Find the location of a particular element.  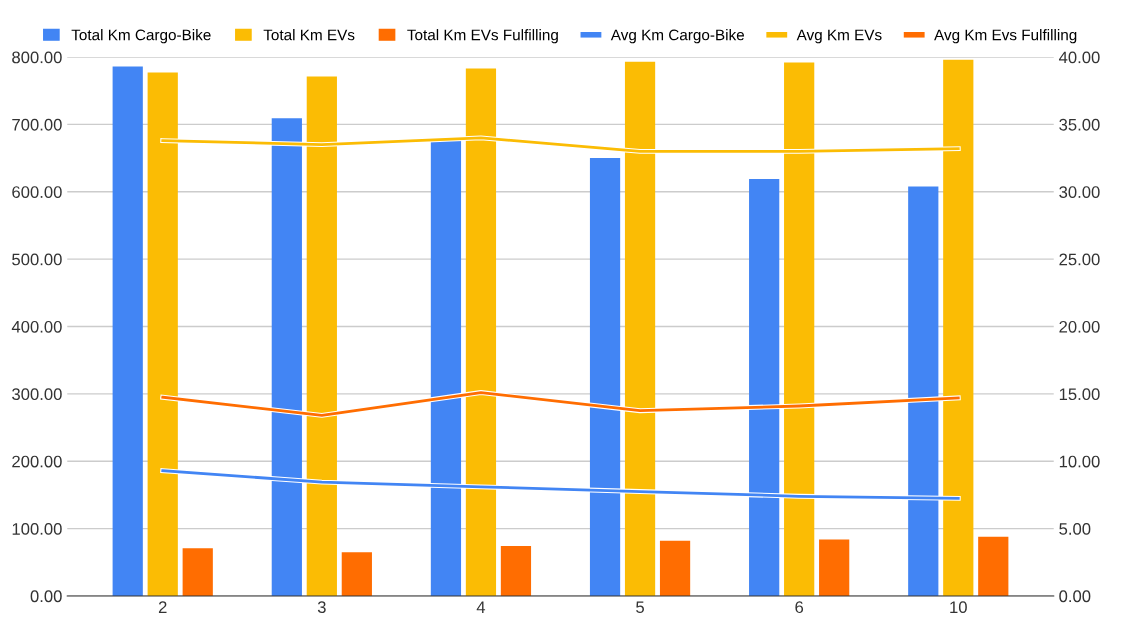

legend-label: Avg Km EVs is located at coordinates (839, 36).